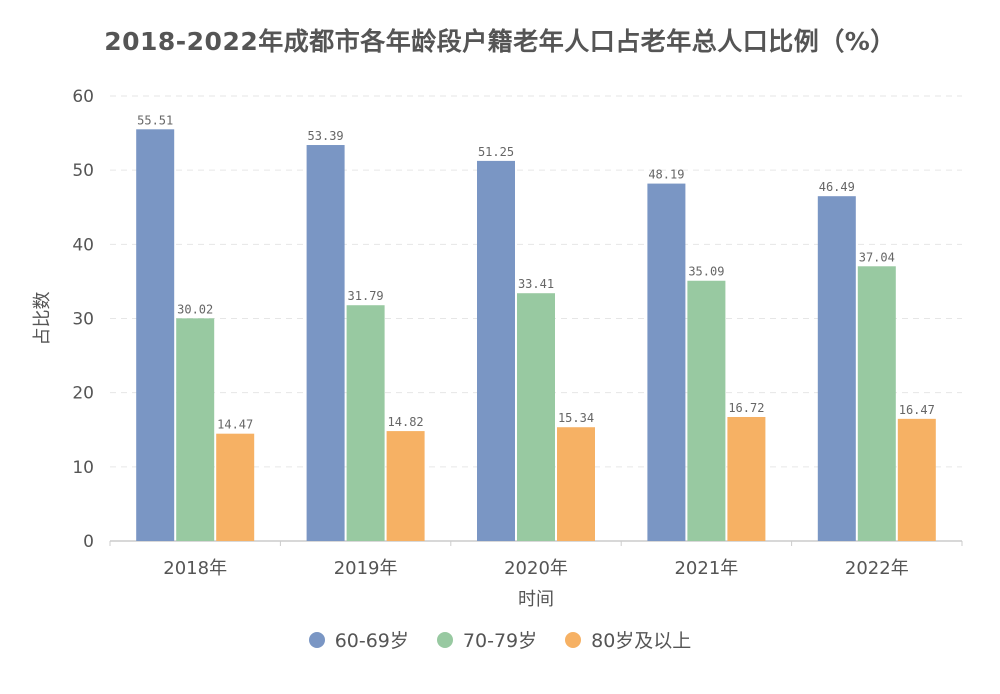  I want to click on legend-item-70-79: 70-79岁, so click(487, 639).